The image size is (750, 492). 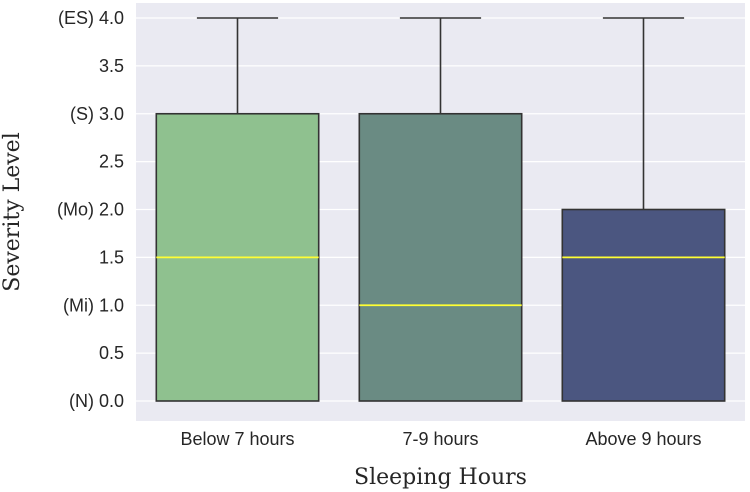 What do you see at coordinates (91, 18) in the screenshot?
I see `y-tick-label: (ES) 4.0` at bounding box center [91, 18].